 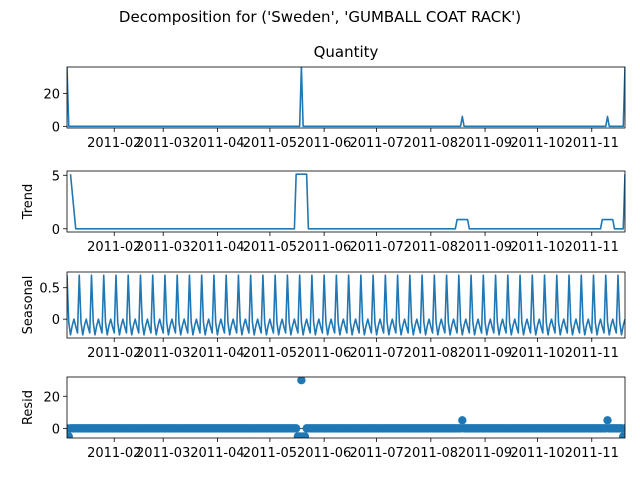 I want to click on seasonal-line, so click(x=346, y=305).